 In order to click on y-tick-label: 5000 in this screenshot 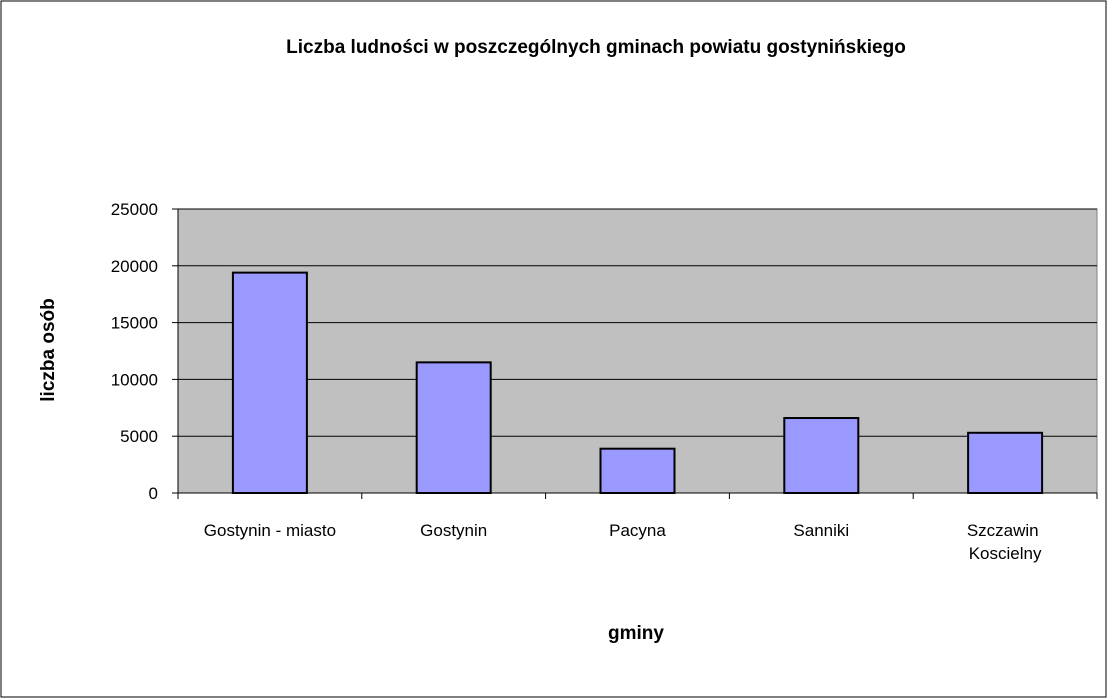, I will do `click(139, 436)`.